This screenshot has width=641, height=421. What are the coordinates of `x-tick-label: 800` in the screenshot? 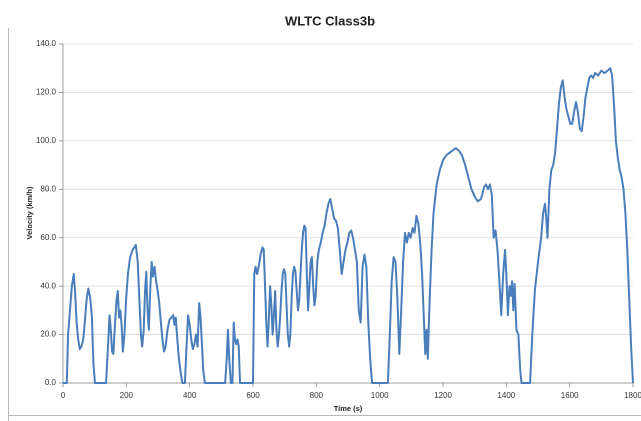 It's located at (317, 395).